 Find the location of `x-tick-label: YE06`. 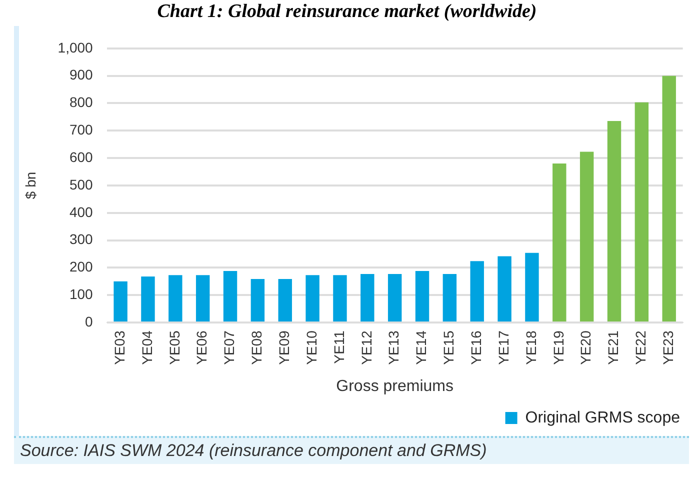

x-tick-label: YE06 is located at coordinates (202, 347).